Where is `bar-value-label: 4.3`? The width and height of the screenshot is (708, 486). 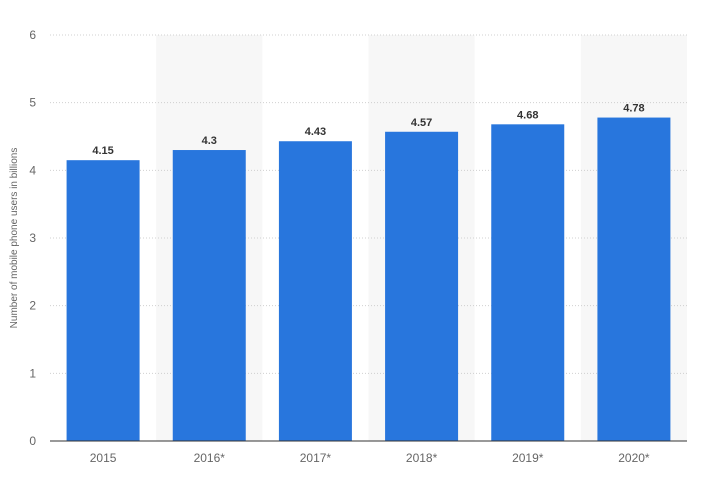
bar-value-label: 4.3 is located at coordinates (209, 141).